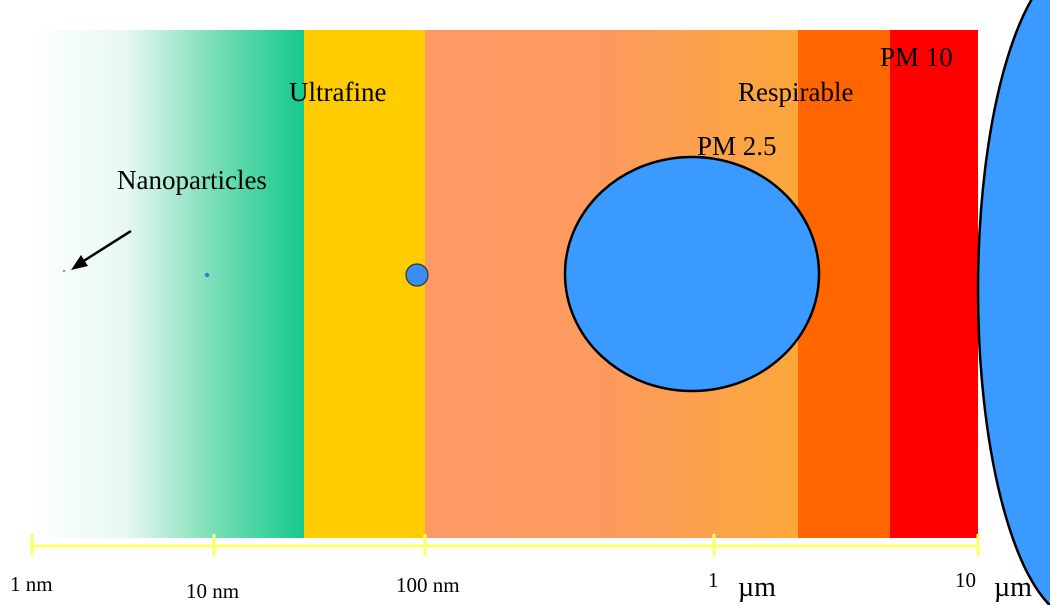 The image size is (1050, 605). I want to click on tick-label-10-unit: µm, so click(1013, 587).